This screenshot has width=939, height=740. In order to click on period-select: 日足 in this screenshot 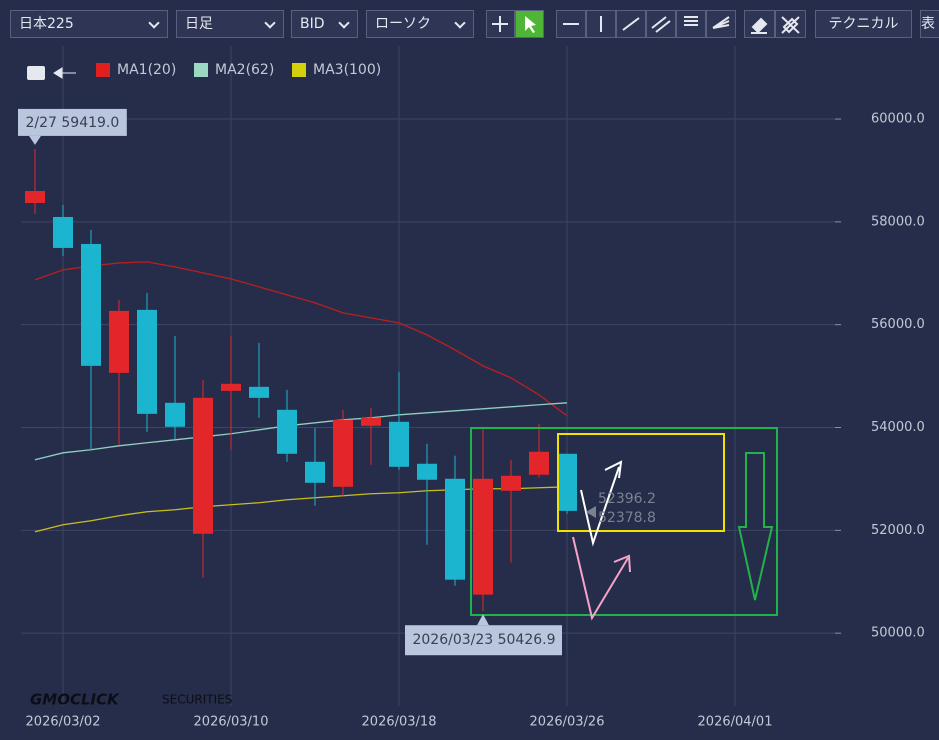, I will do `click(230, 24)`.